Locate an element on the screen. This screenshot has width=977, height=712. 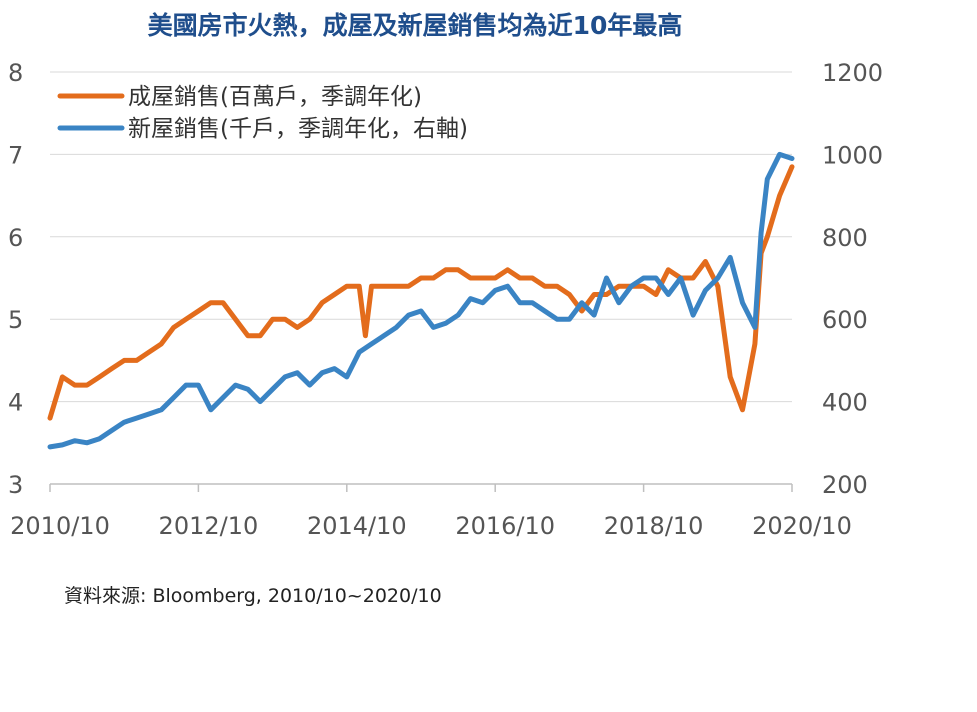
legend-label: 成屋銷售(百萬戶，季調年化) is located at coordinates (275, 97).